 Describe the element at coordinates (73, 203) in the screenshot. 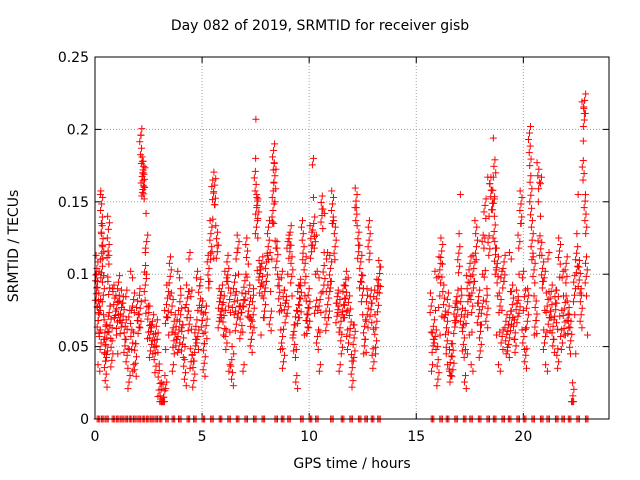

I see `y-tick-label: 0.15` at that location.